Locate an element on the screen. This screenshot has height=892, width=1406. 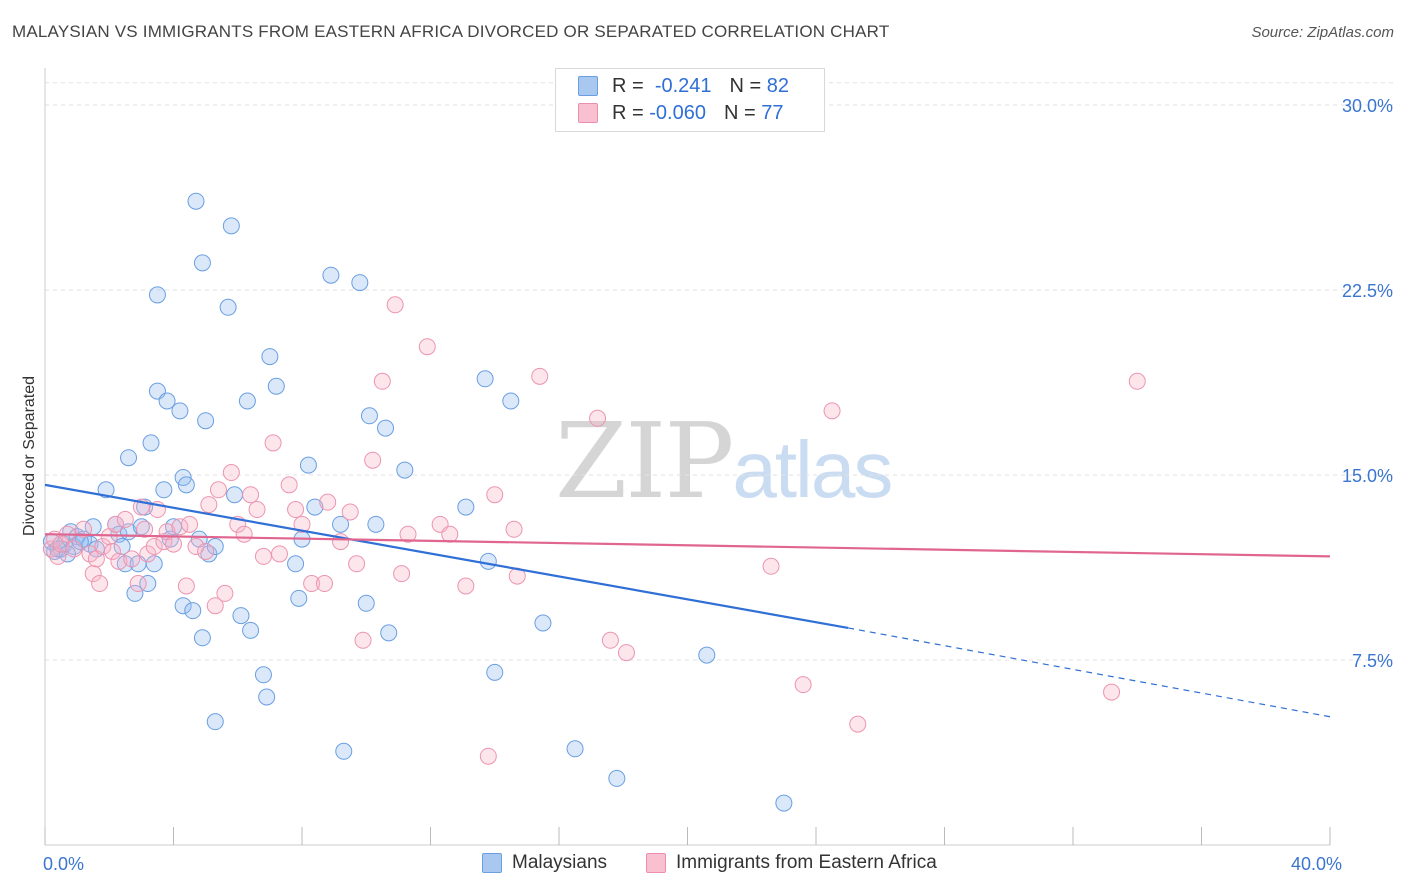
y-tick-label: 15.0% is located at coordinates (1367, 476).